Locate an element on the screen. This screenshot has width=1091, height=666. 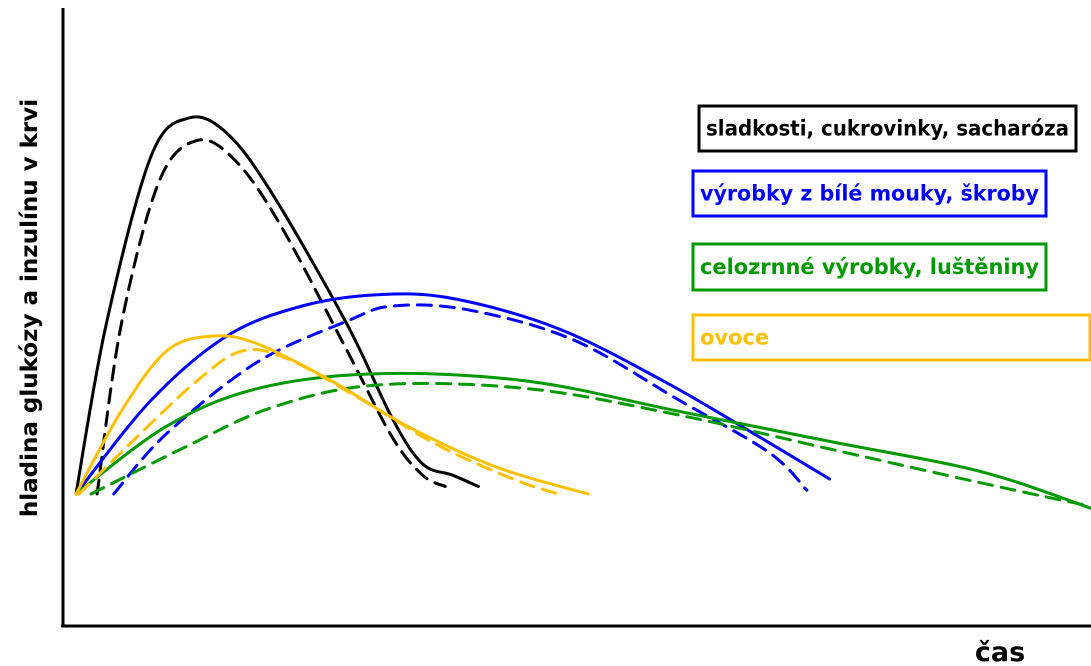
legend-label: ovoce is located at coordinates (734, 338).